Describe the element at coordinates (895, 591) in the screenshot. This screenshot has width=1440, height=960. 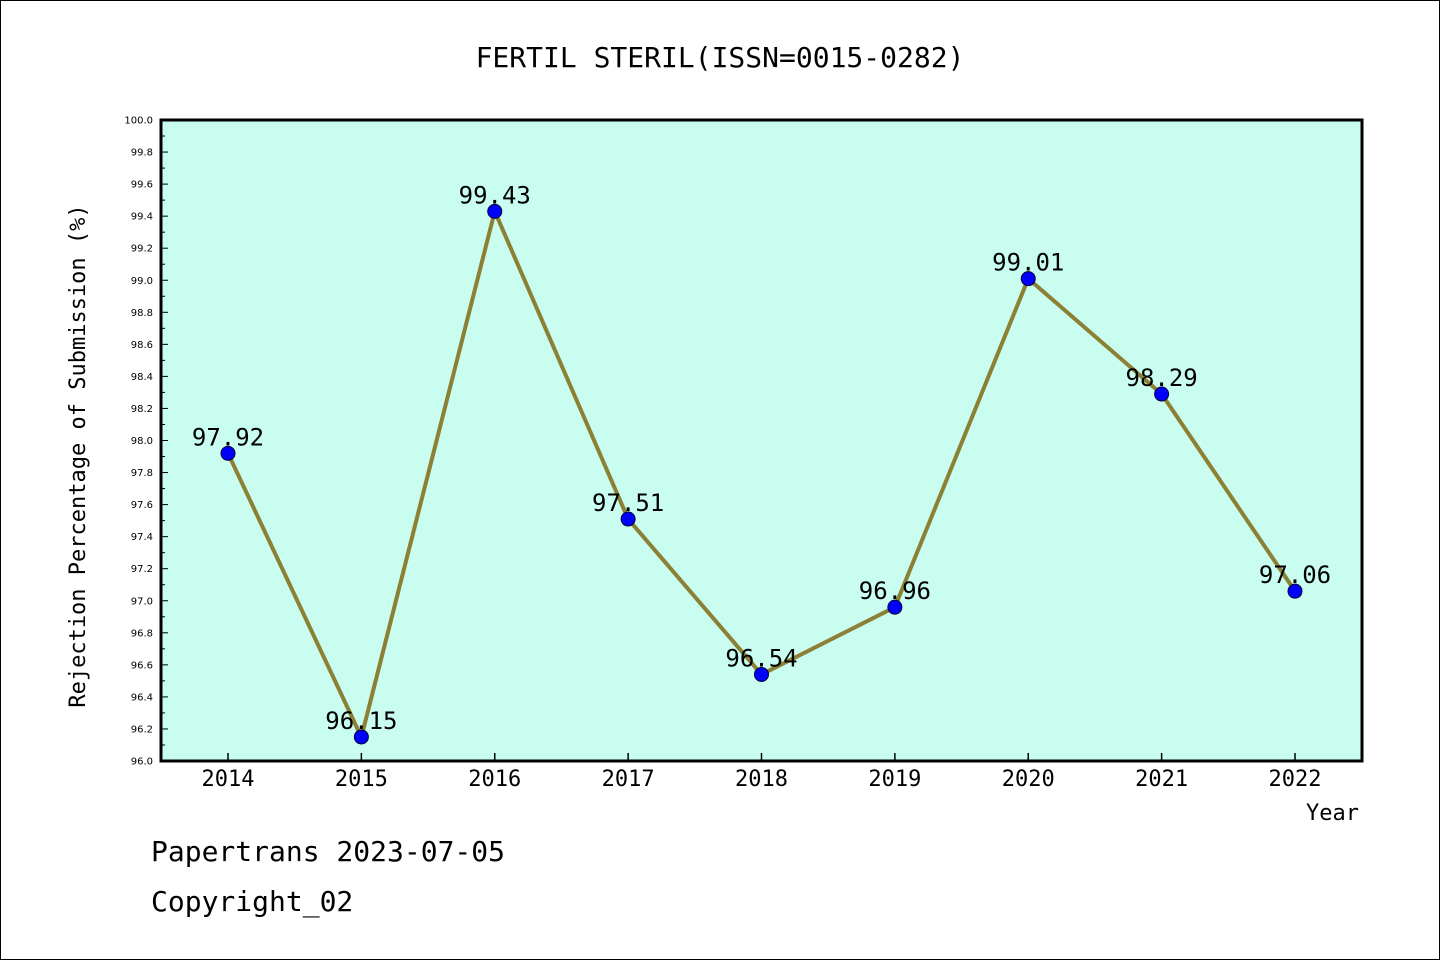
I see `data-label-2019: 96.96` at that location.